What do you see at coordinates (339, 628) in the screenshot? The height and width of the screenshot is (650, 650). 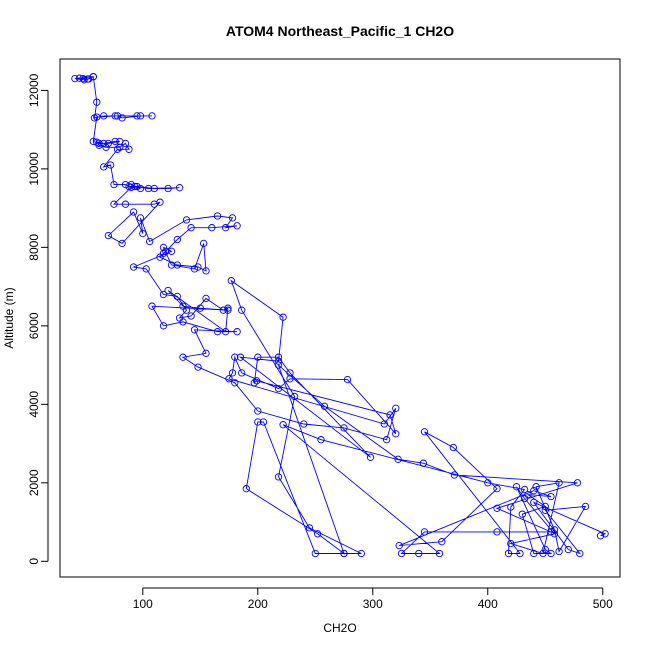 I see `x-axis-label: CH2O` at bounding box center [339, 628].